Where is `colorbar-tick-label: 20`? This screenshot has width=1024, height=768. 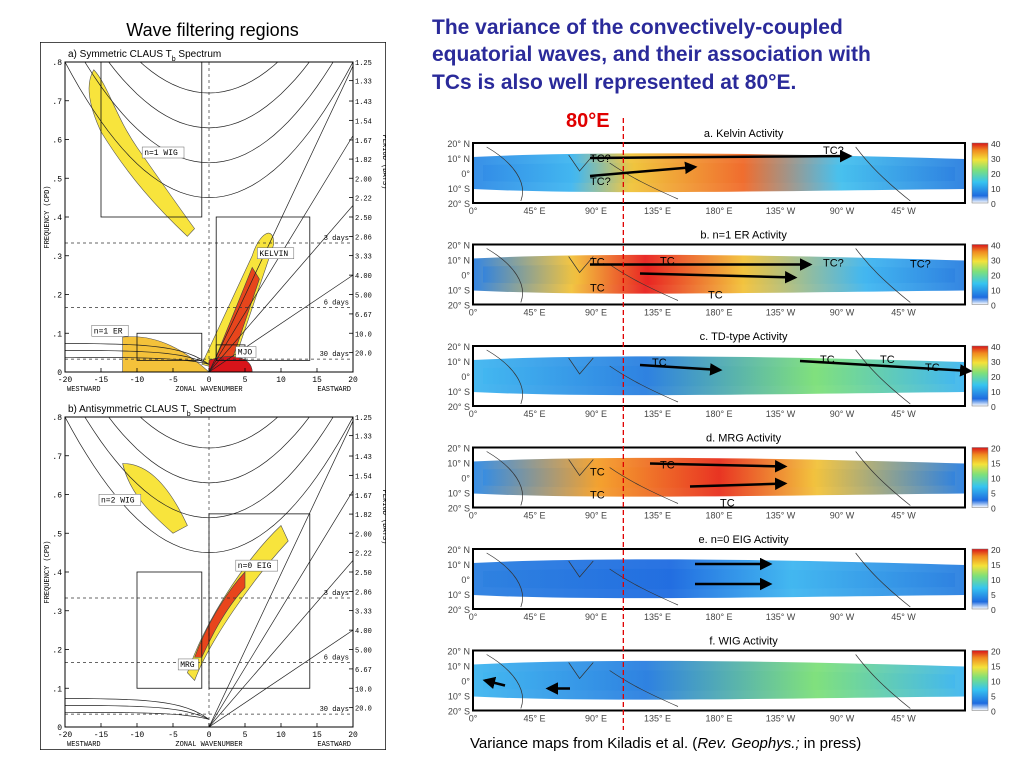 colorbar-tick-label: 20 is located at coordinates (996, 377).